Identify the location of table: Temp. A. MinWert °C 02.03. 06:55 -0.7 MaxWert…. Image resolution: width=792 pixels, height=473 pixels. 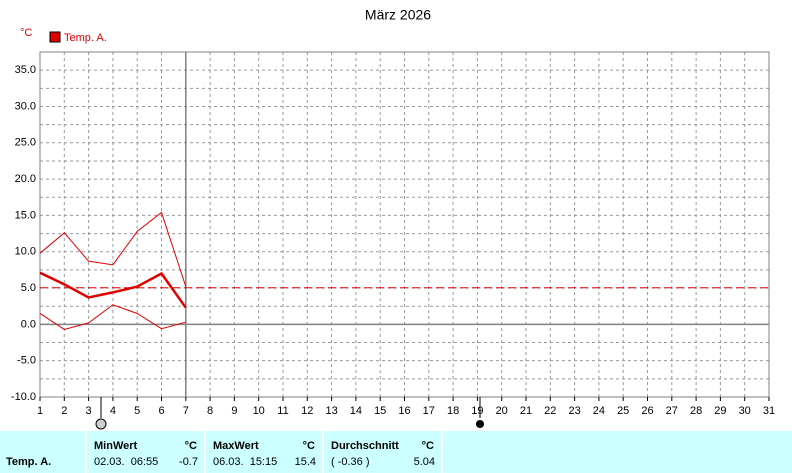
(224, 452).